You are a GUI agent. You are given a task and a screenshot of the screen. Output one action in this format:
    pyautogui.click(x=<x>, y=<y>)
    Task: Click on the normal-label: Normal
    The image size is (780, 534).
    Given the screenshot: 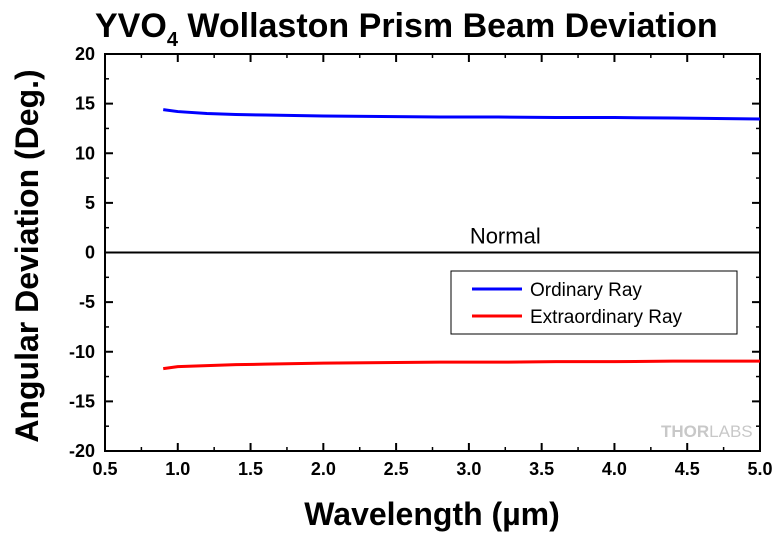 What is the action you would take?
    pyautogui.click(x=505, y=236)
    